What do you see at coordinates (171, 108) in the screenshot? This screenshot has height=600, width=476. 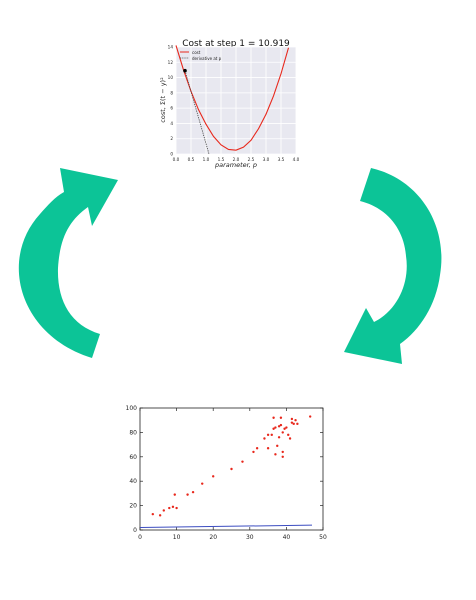 I see `y-tick-label: 6` at bounding box center [171, 108].